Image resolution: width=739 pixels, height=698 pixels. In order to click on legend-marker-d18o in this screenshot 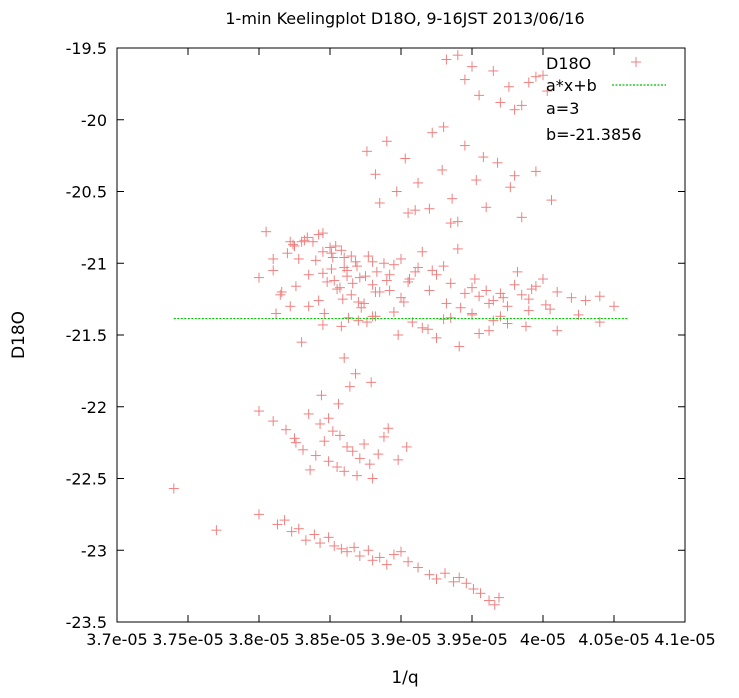, I will do `click(636, 62)`.